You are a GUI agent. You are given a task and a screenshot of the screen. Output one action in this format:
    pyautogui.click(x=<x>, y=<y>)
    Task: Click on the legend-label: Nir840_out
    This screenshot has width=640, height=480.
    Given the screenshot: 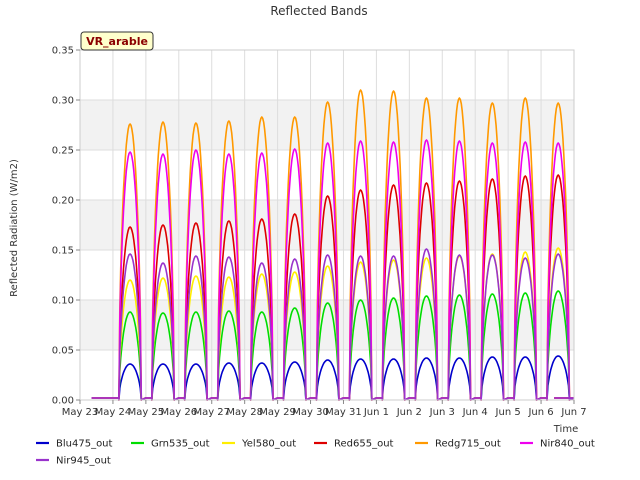 What is the action you would take?
    pyautogui.click(x=567, y=444)
    